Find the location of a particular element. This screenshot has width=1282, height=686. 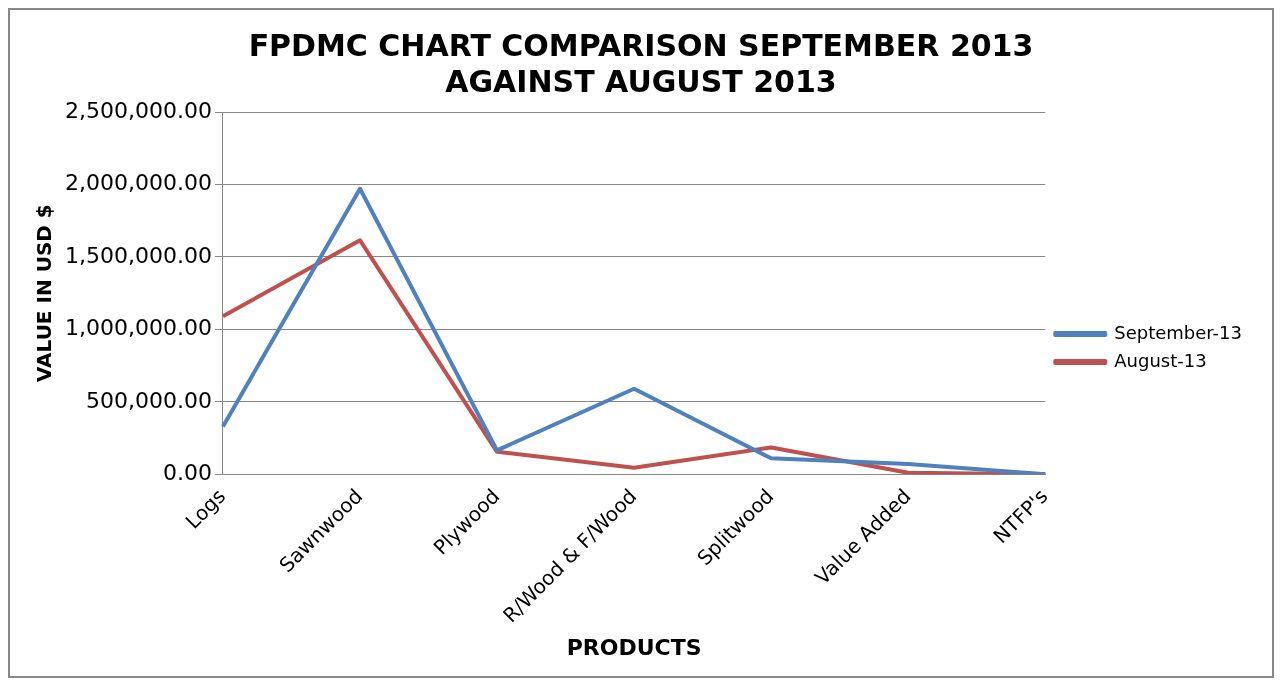

y-tick-label: 0.00 is located at coordinates (187, 472).